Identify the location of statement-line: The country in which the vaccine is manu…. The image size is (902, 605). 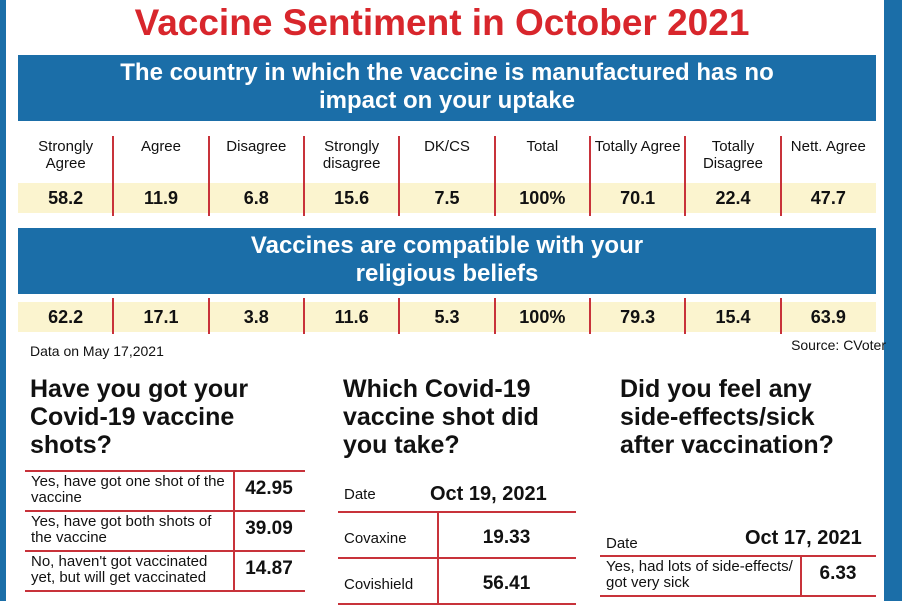
(447, 72).